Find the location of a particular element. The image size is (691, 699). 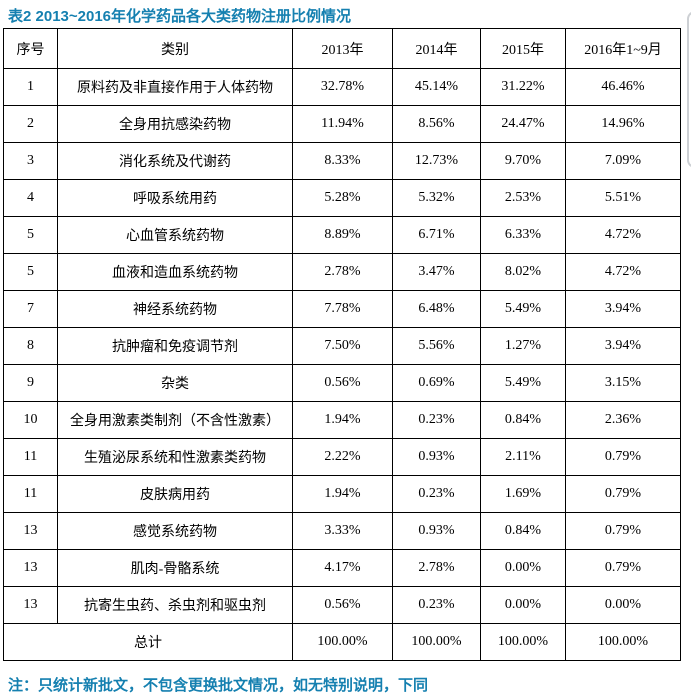

row-category: 杂类 is located at coordinates (175, 383).